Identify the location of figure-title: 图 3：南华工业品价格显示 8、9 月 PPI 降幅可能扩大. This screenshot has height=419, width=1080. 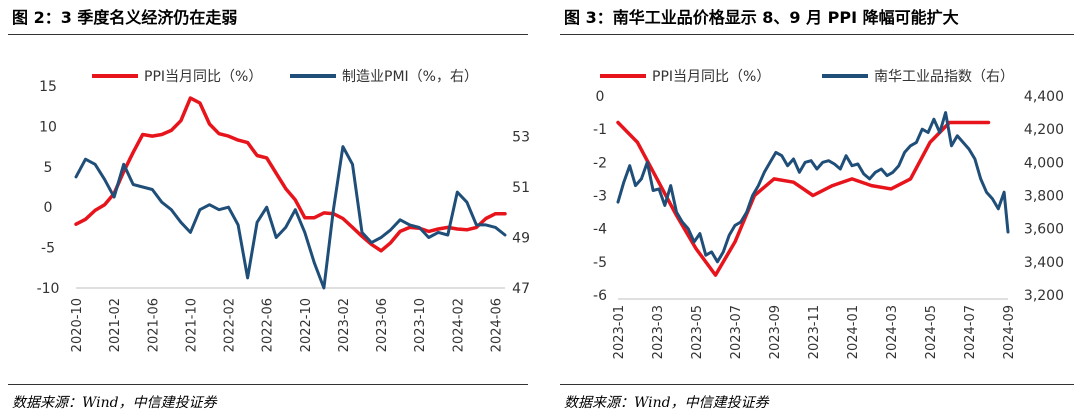
(761, 17).